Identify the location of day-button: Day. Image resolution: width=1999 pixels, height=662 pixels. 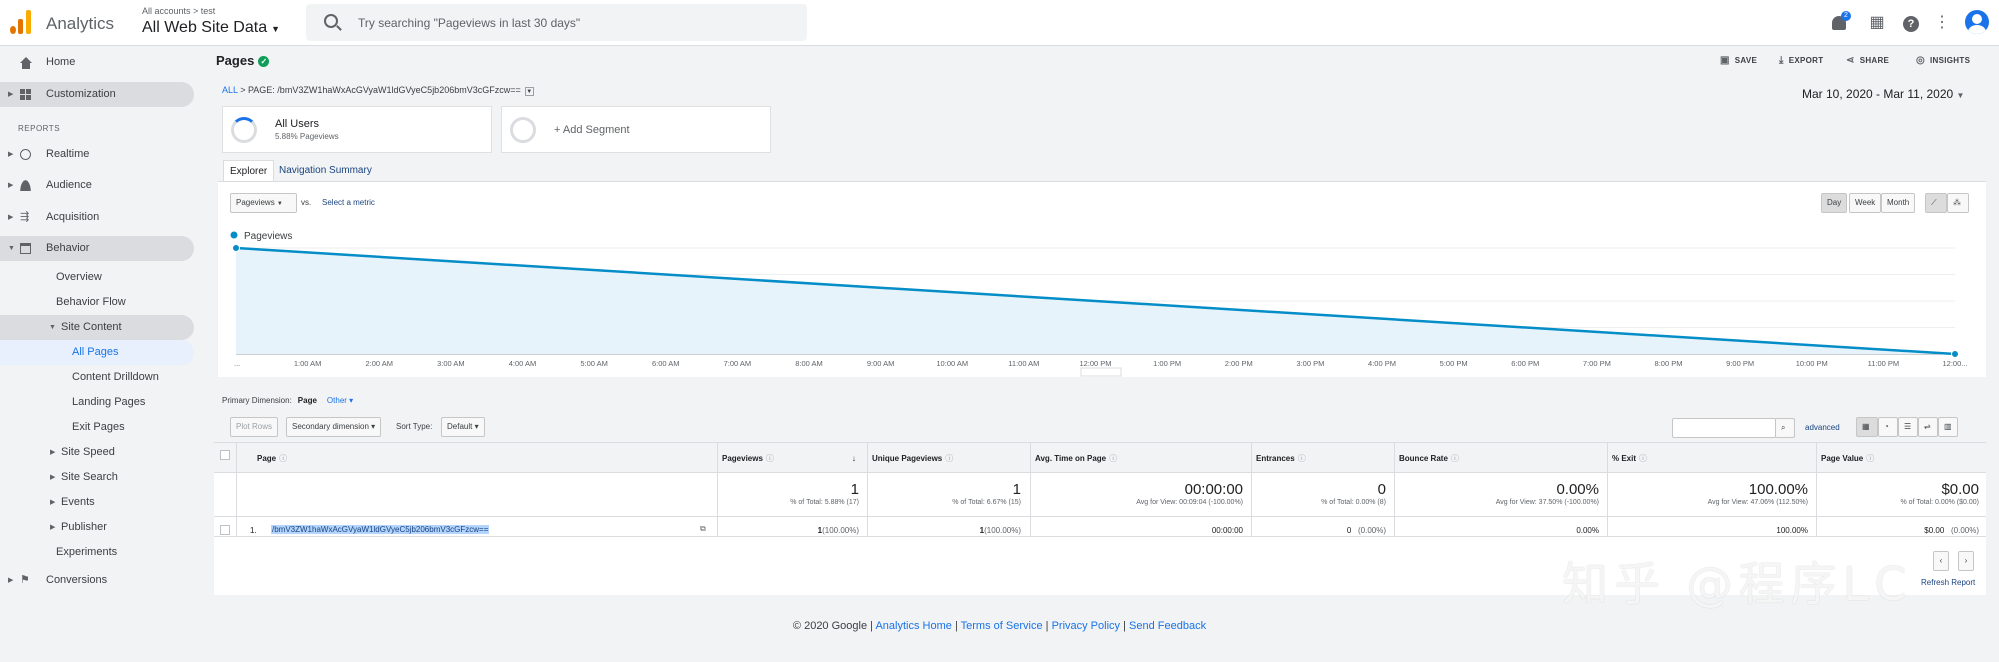
(1834, 203).